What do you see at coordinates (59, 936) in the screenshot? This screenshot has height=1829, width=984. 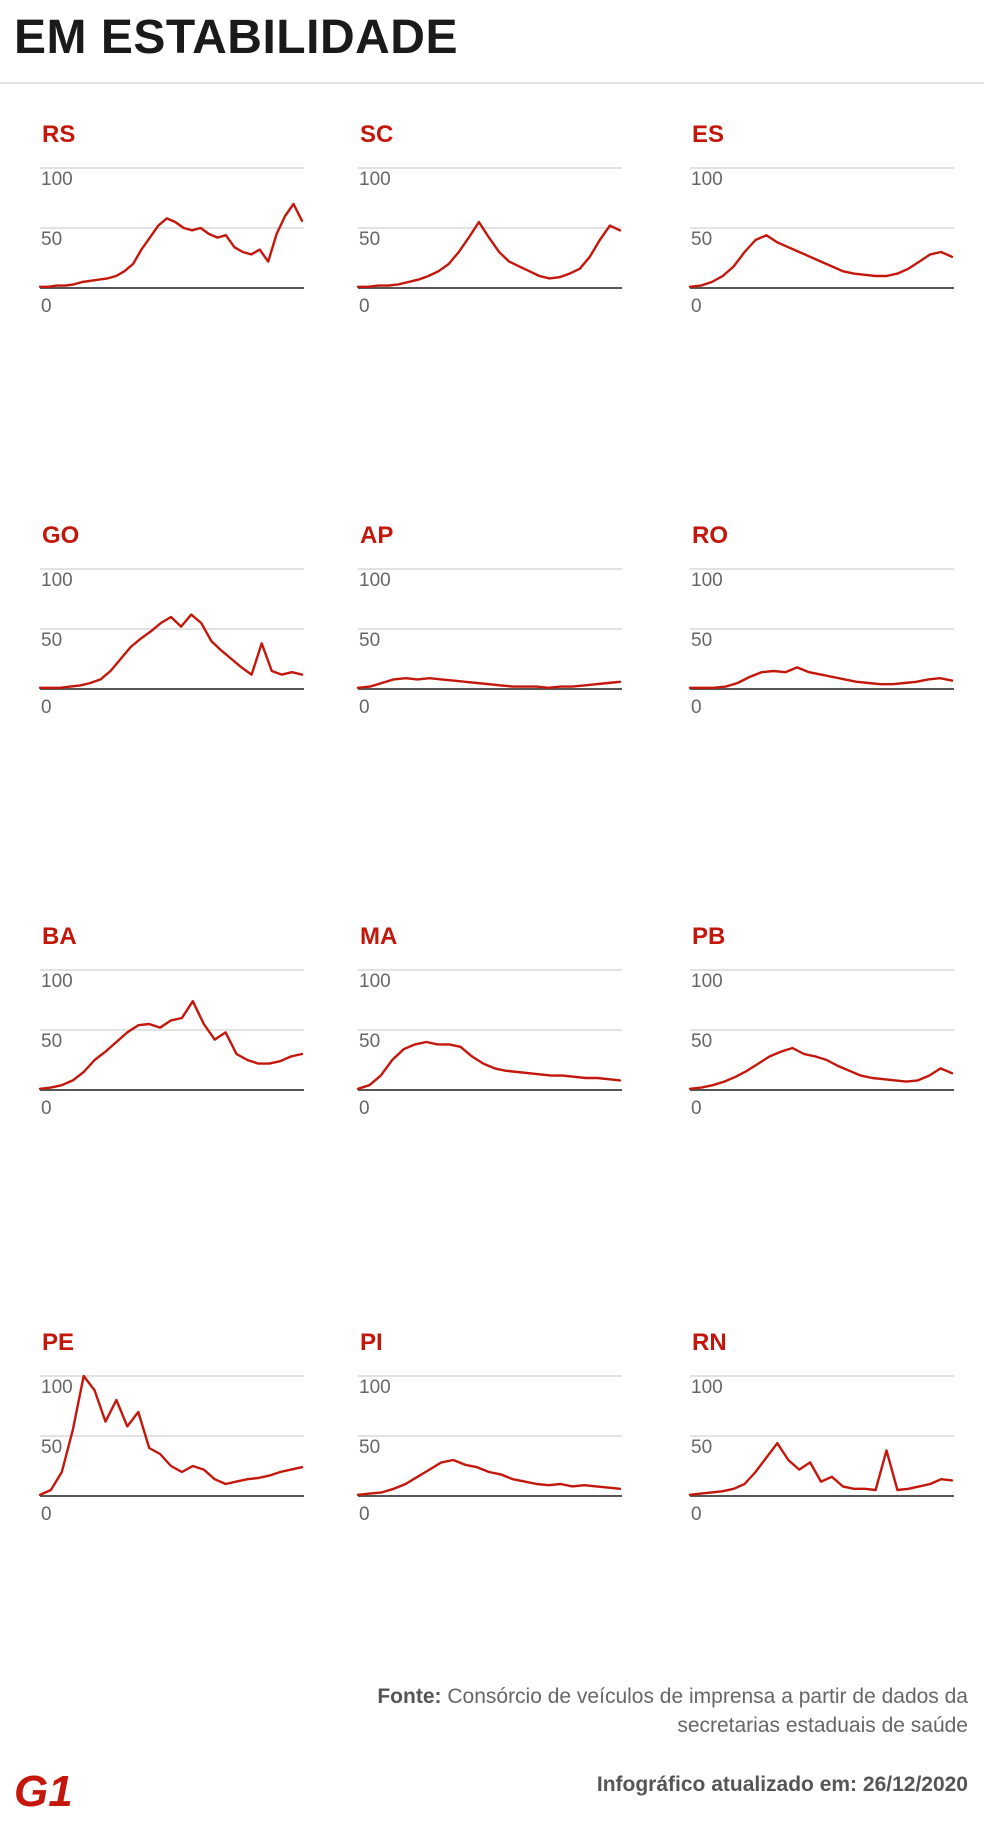 I see `panel-title: BA` at bounding box center [59, 936].